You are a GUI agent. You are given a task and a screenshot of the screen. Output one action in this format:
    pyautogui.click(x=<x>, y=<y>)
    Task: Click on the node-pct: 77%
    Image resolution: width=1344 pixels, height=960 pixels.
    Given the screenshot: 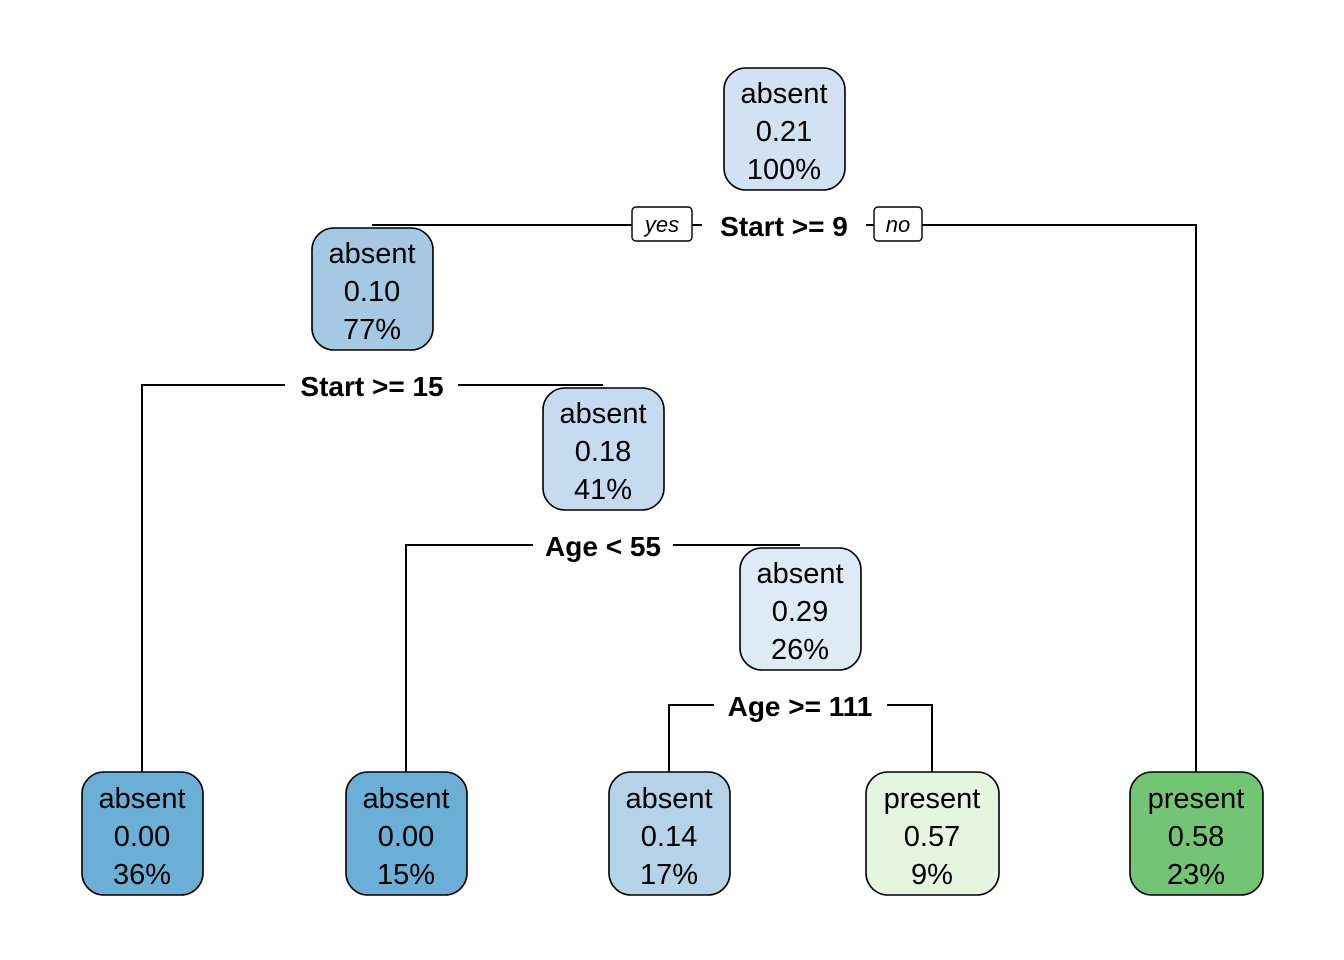 What is the action you would take?
    pyautogui.click(x=372, y=330)
    